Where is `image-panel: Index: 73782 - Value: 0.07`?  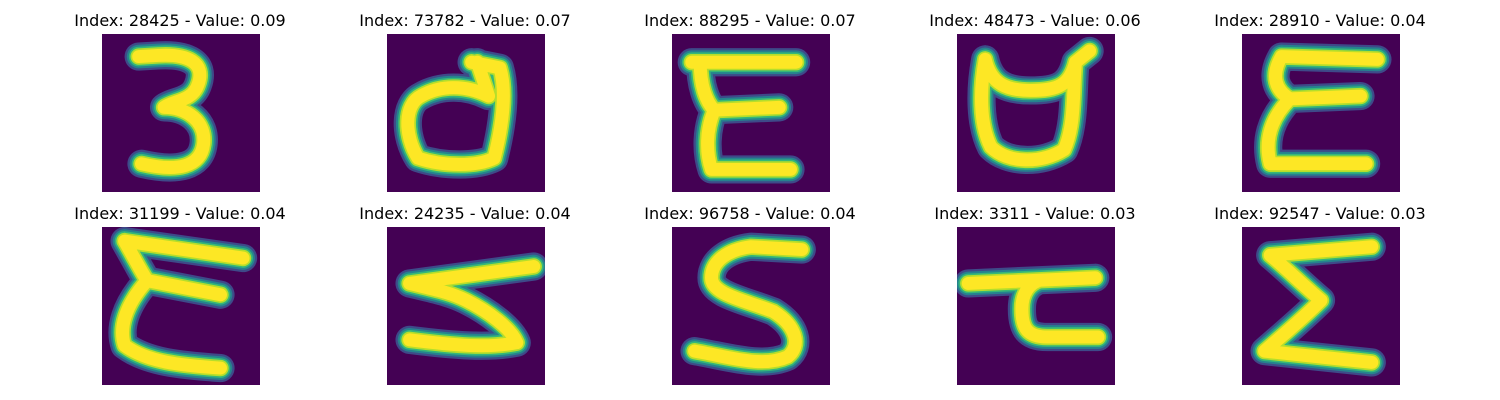 image-panel: Index: 73782 - Value: 0.07 is located at coordinates (465, 96).